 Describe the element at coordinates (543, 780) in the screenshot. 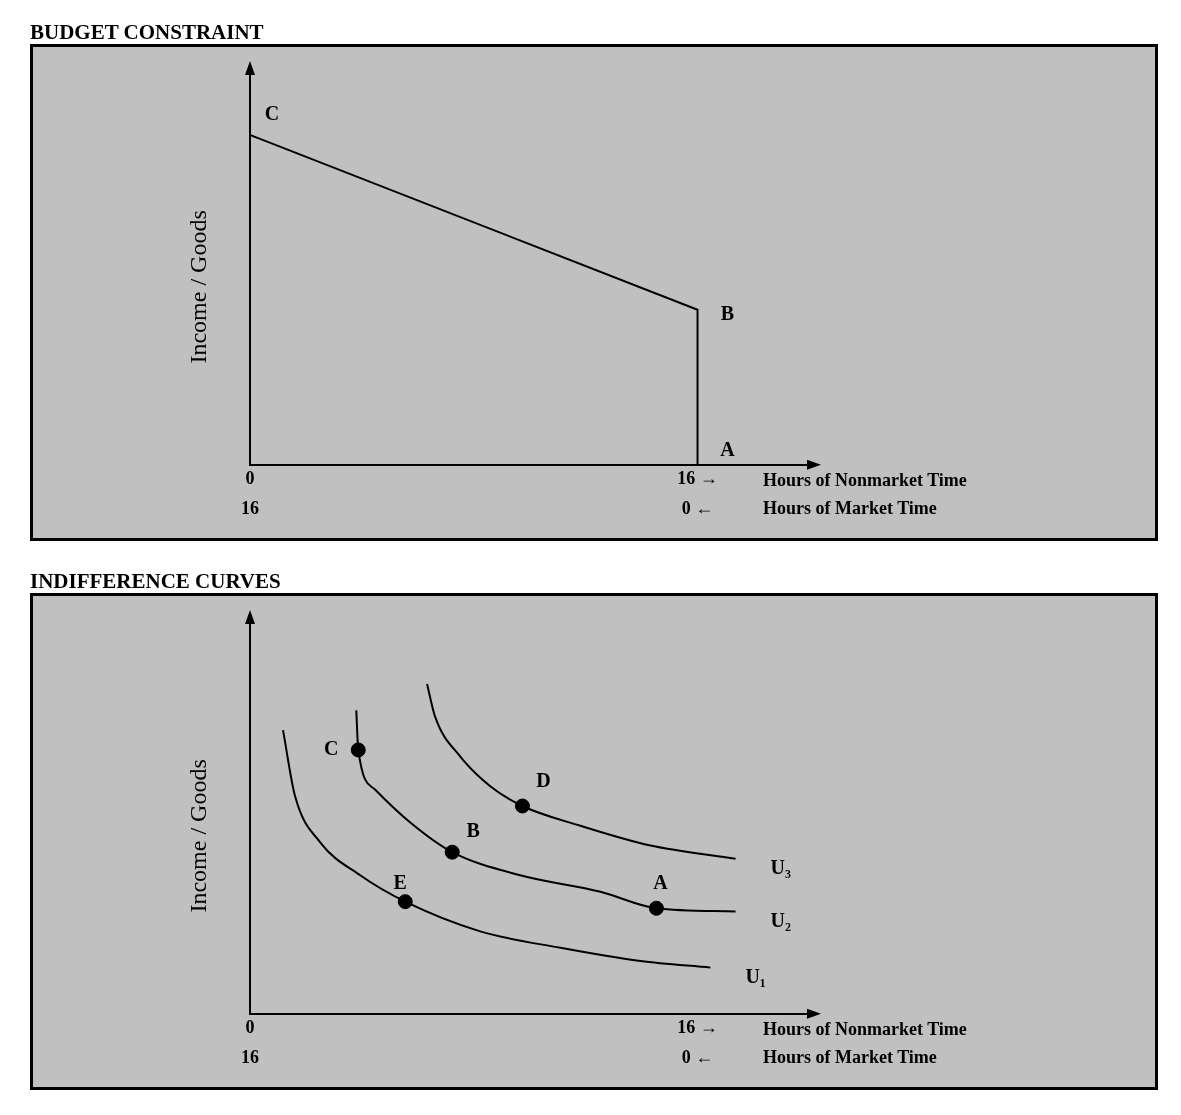

I see `annotation: D` at that location.